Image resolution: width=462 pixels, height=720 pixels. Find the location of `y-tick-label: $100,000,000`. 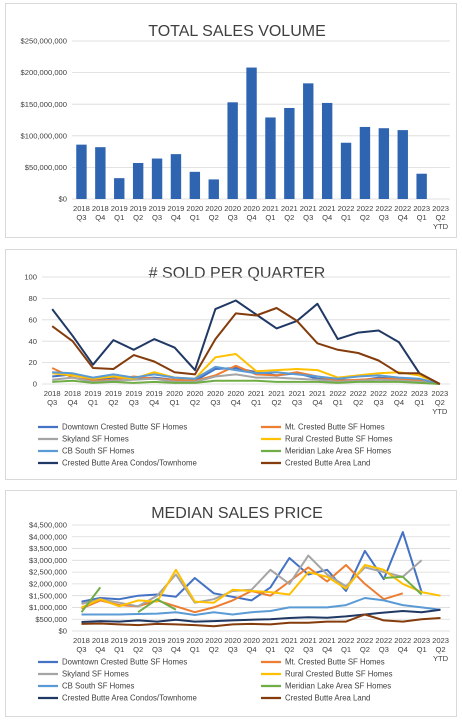

y-tick-label: $100,000,000 is located at coordinates (44, 135).